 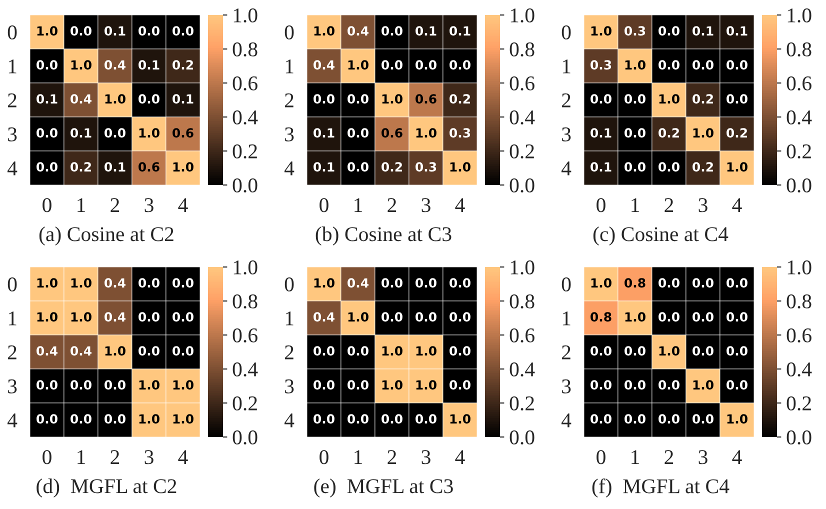 What do you see at coordinates (566, 386) in the screenshot?
I see `y-tick-label: 3` at bounding box center [566, 386].